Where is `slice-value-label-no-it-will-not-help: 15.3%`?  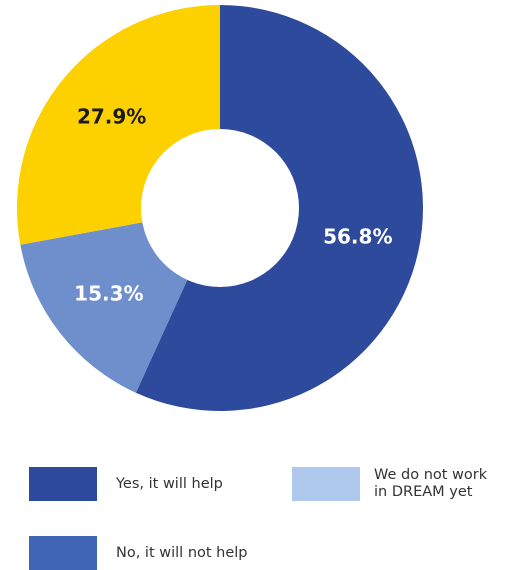 slice-value-label-no-it-will-not-help: 15.3% is located at coordinates (108, 293).